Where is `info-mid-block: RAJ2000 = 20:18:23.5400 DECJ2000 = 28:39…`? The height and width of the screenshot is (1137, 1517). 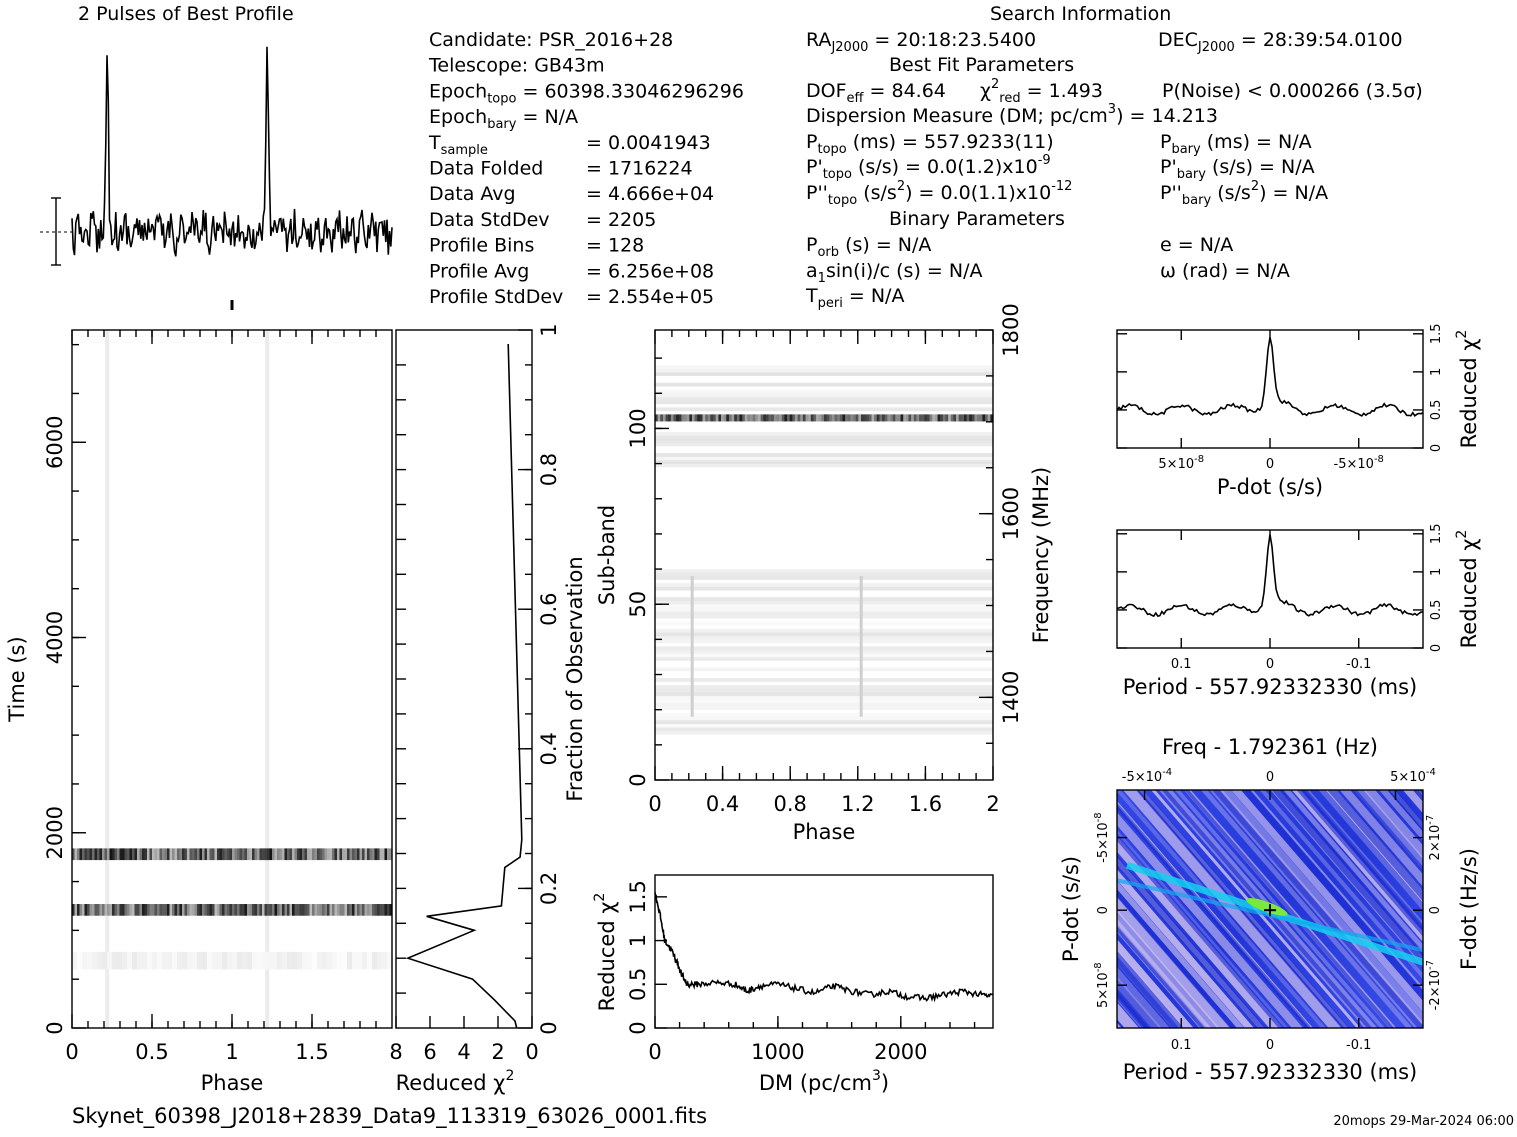 info-mid-block: RAJ2000 = 20:18:23.5400 DECJ2000 = 28:39… is located at coordinates (1114, 170).